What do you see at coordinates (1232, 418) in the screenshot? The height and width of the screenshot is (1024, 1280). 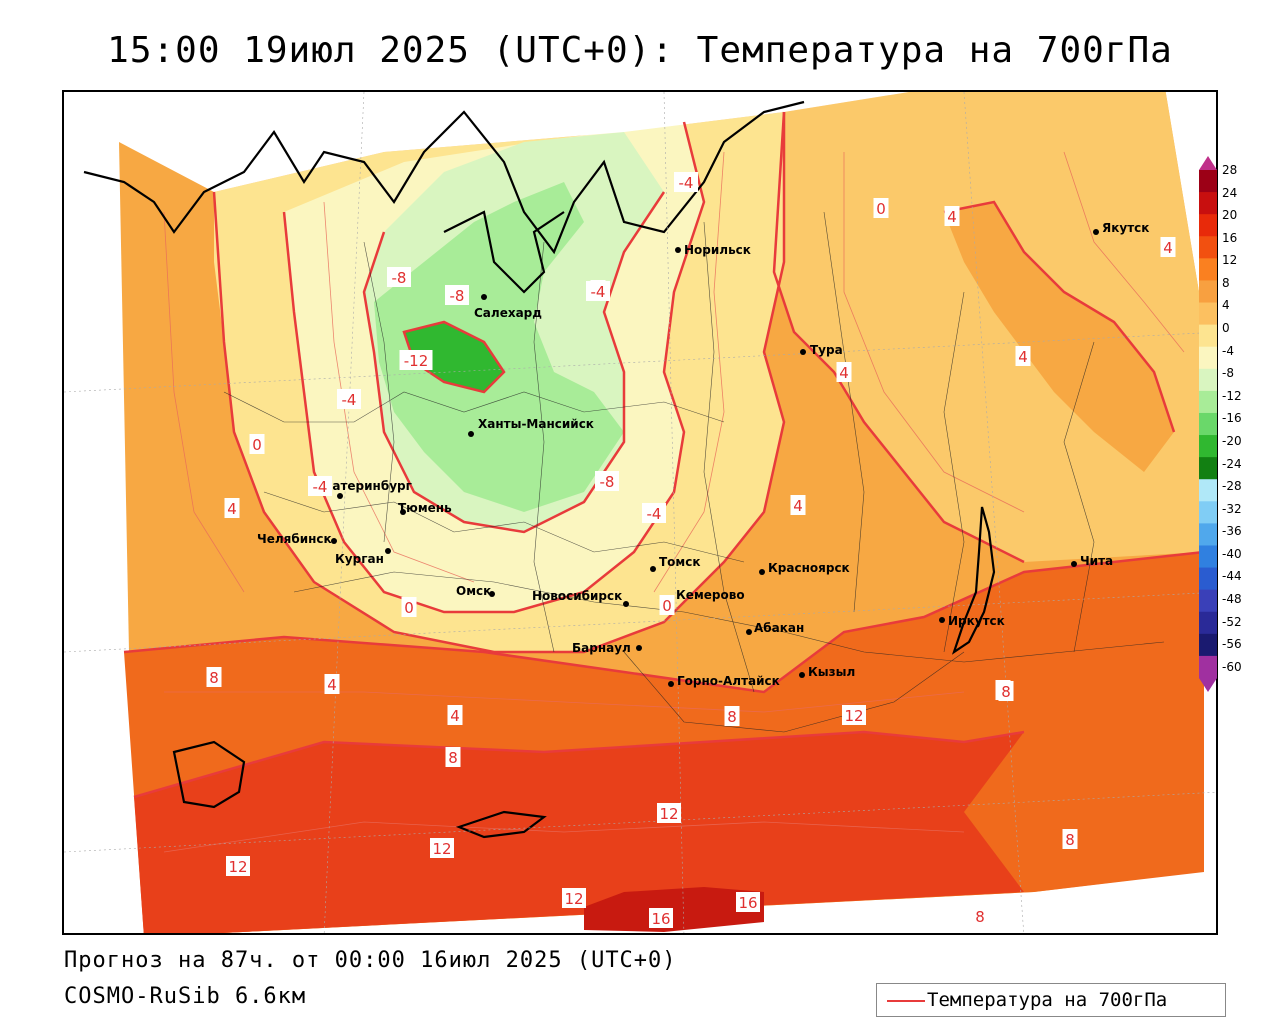 I see `colorbar-tick-label: -16` at bounding box center [1232, 418].